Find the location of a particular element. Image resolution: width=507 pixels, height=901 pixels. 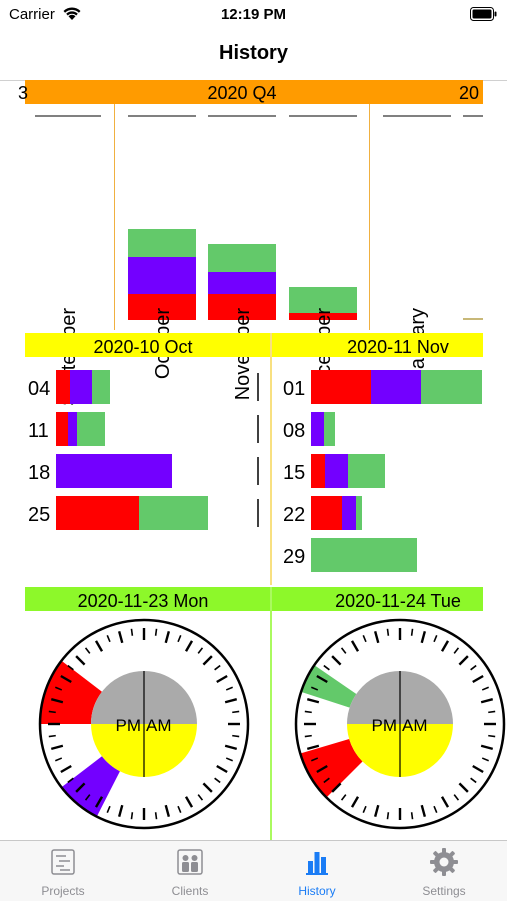

tab-settings-label: Settings is located at coordinates (444, 891).